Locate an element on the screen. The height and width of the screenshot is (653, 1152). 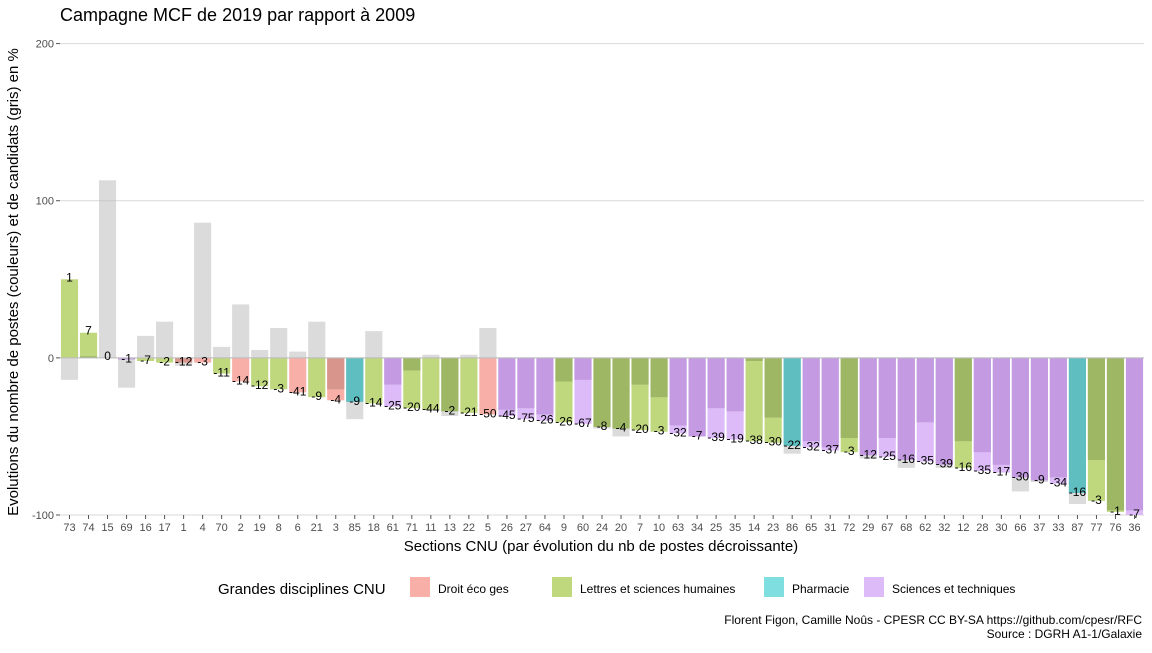
x-tick-label: 24 is located at coordinates (602, 528).